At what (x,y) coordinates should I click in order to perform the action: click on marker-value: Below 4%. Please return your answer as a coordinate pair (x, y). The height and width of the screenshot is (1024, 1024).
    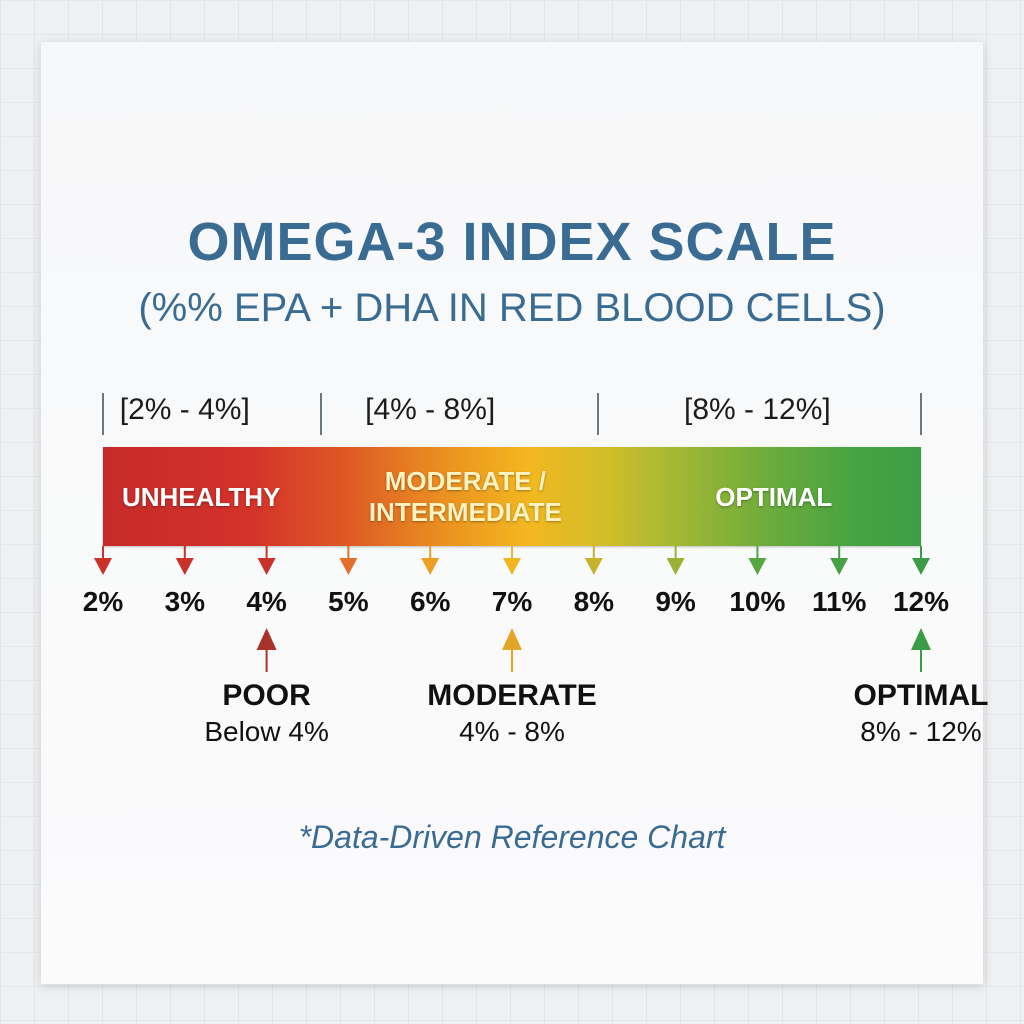
    Looking at the image, I should click on (266, 731).